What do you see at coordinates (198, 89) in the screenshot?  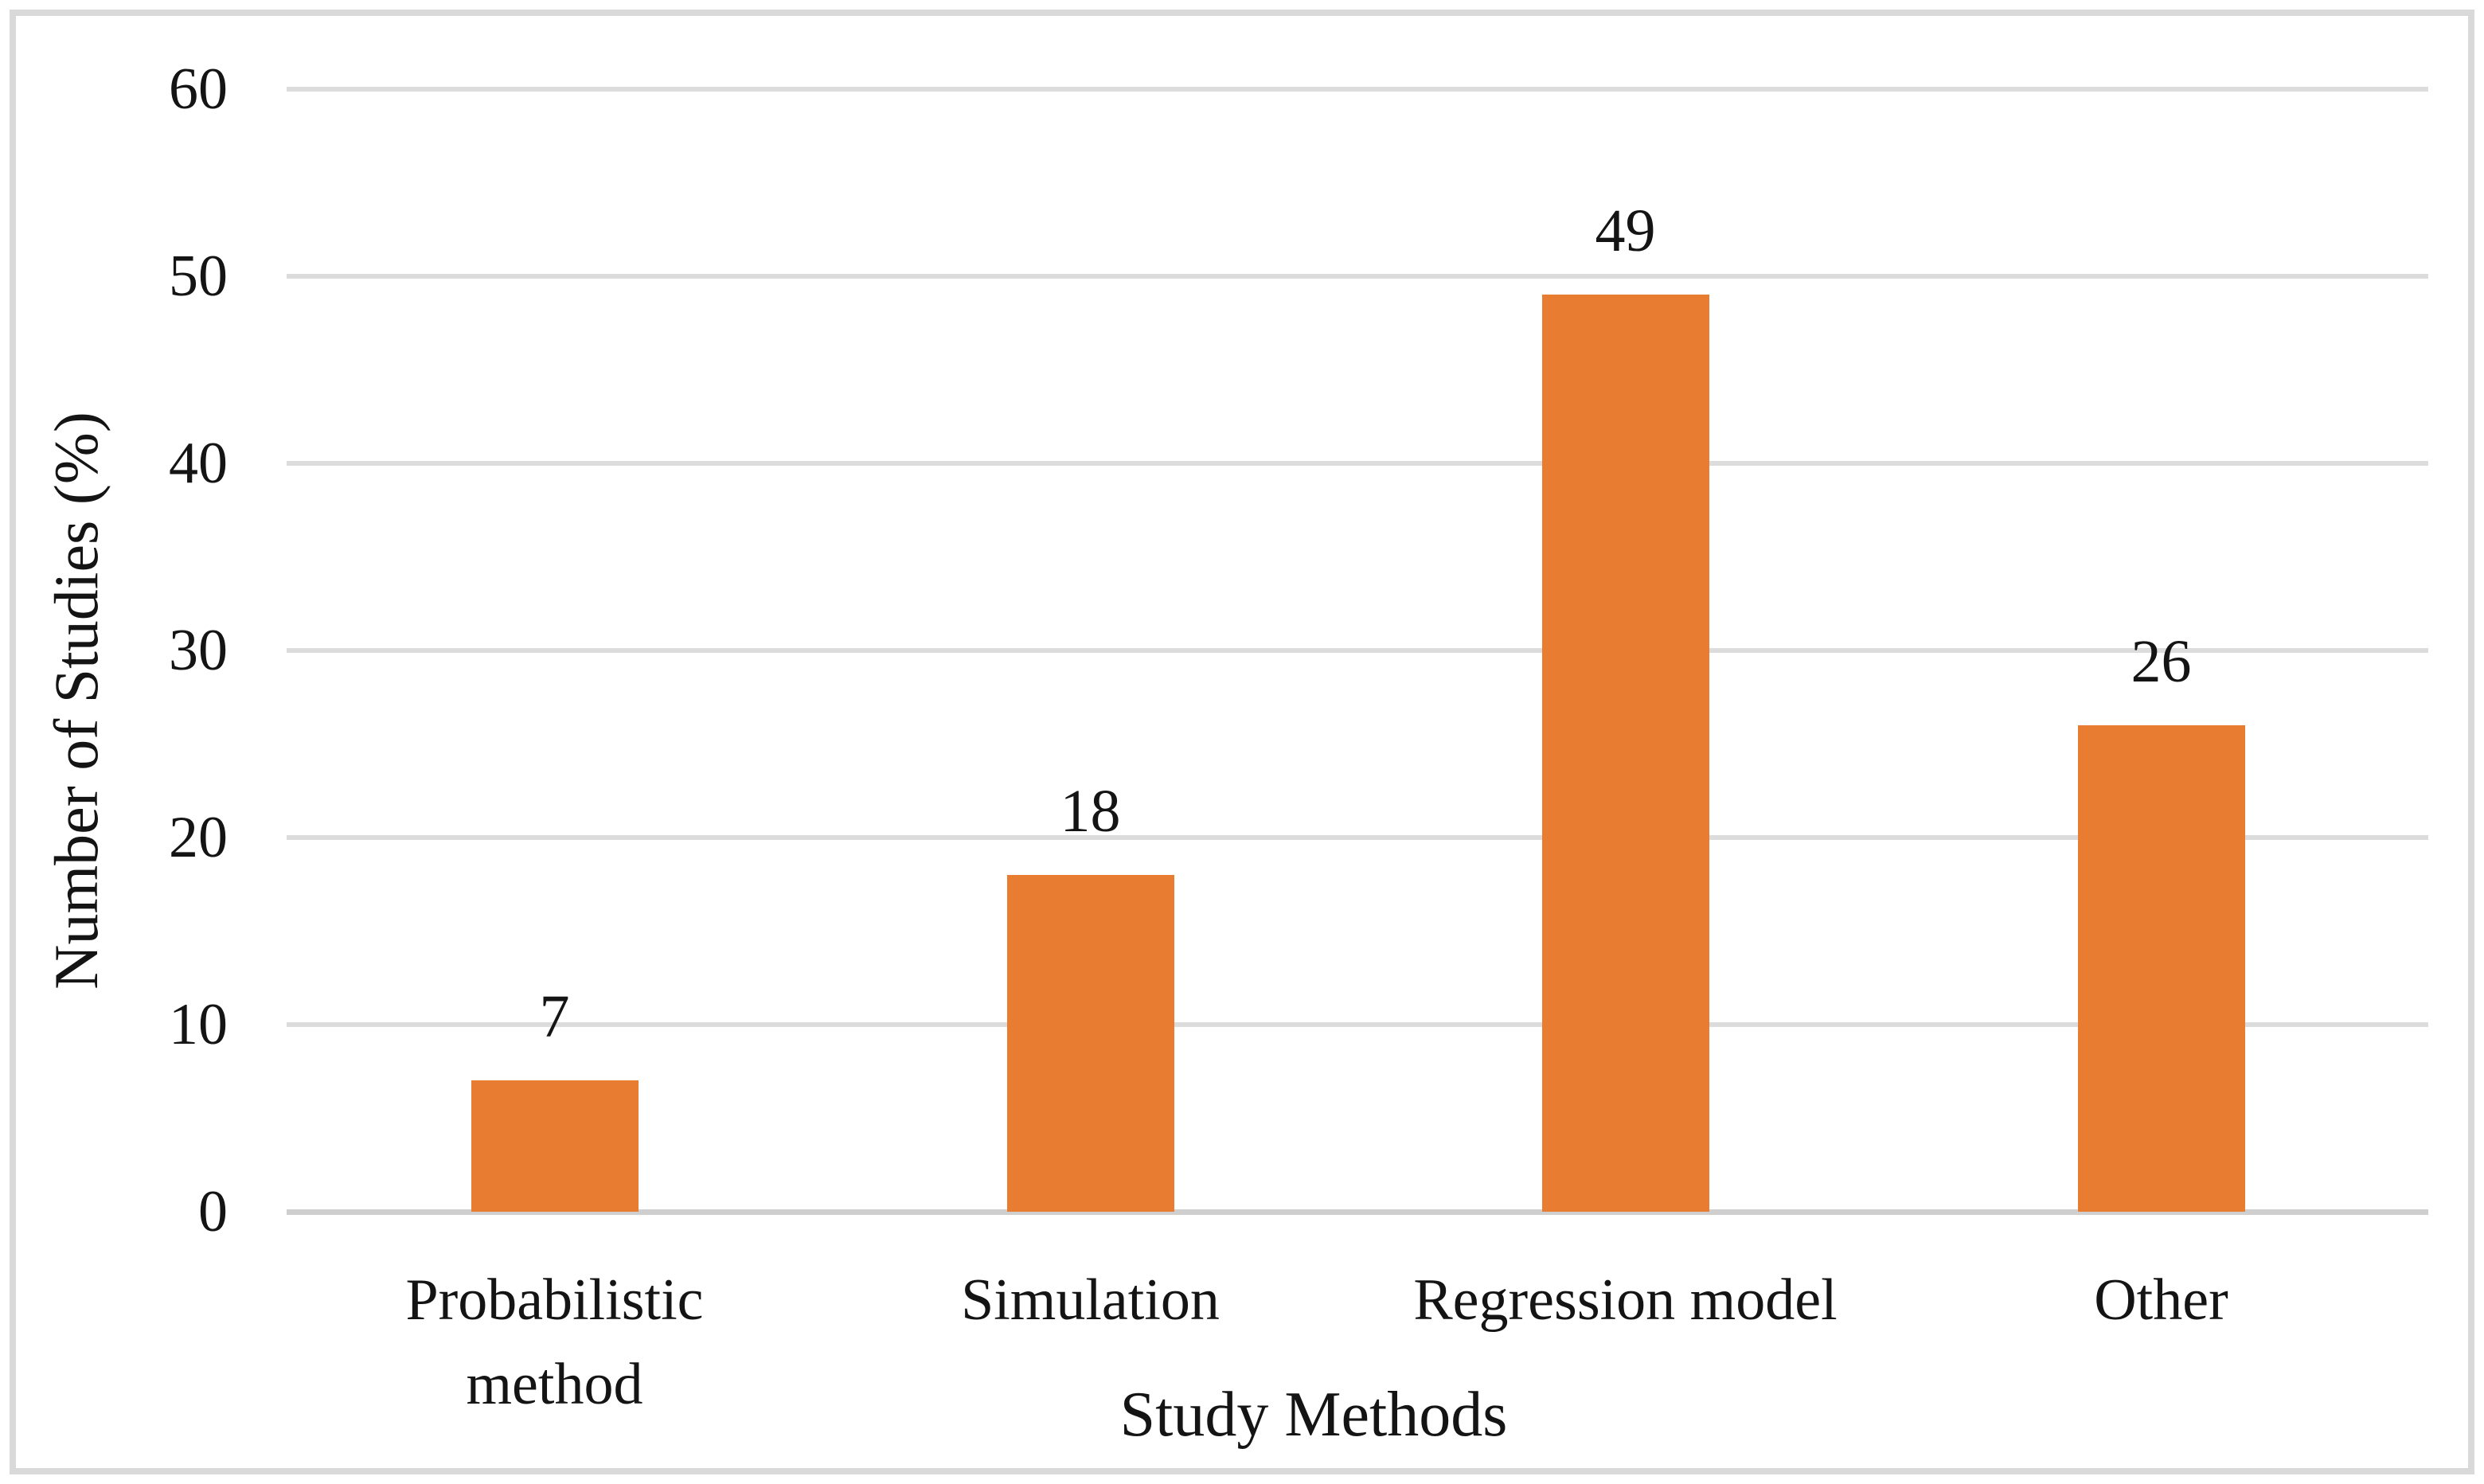 I see `y-tick-label-60: 60` at bounding box center [198, 89].